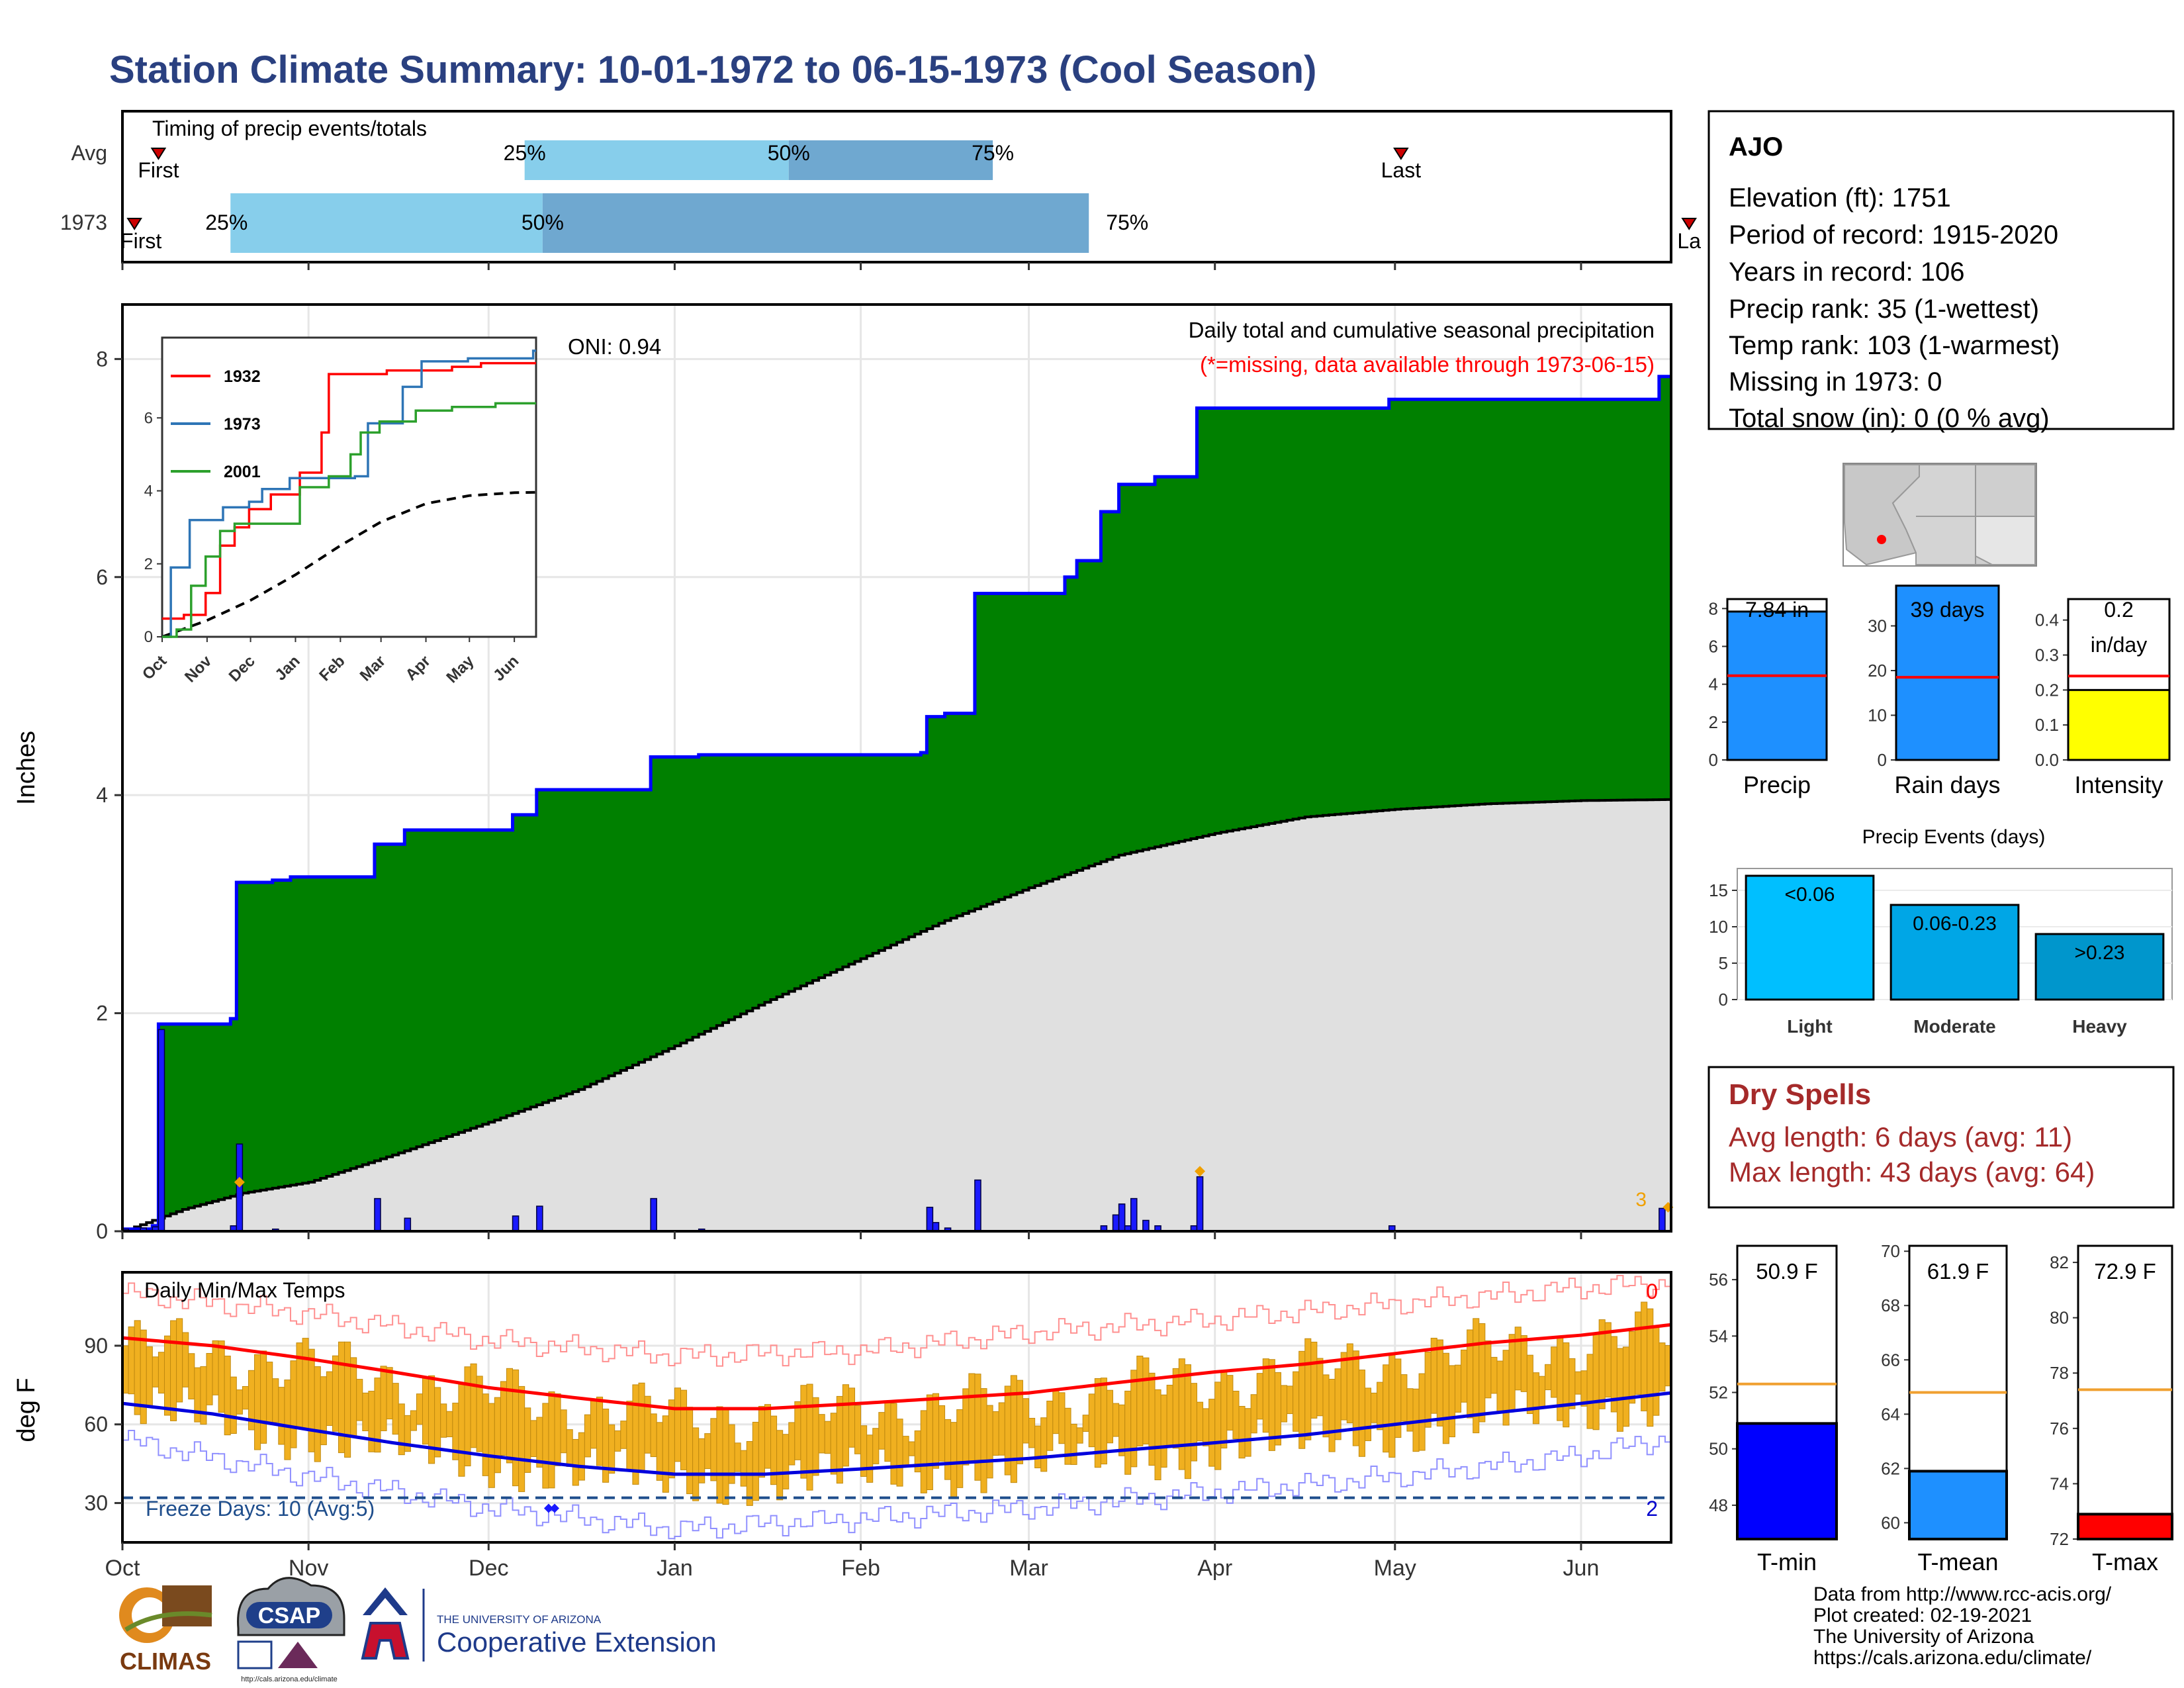  I want to click on summary-bar-rain-days: 0 10 20 30 39 days Rain days, so click(1934, 691).